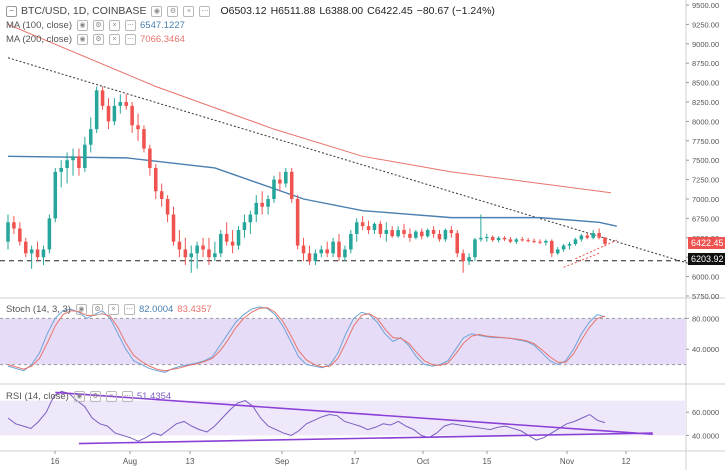  What do you see at coordinates (705, 63) in the screenshot?
I see `y-tick-label: 8750.00` at bounding box center [705, 63].